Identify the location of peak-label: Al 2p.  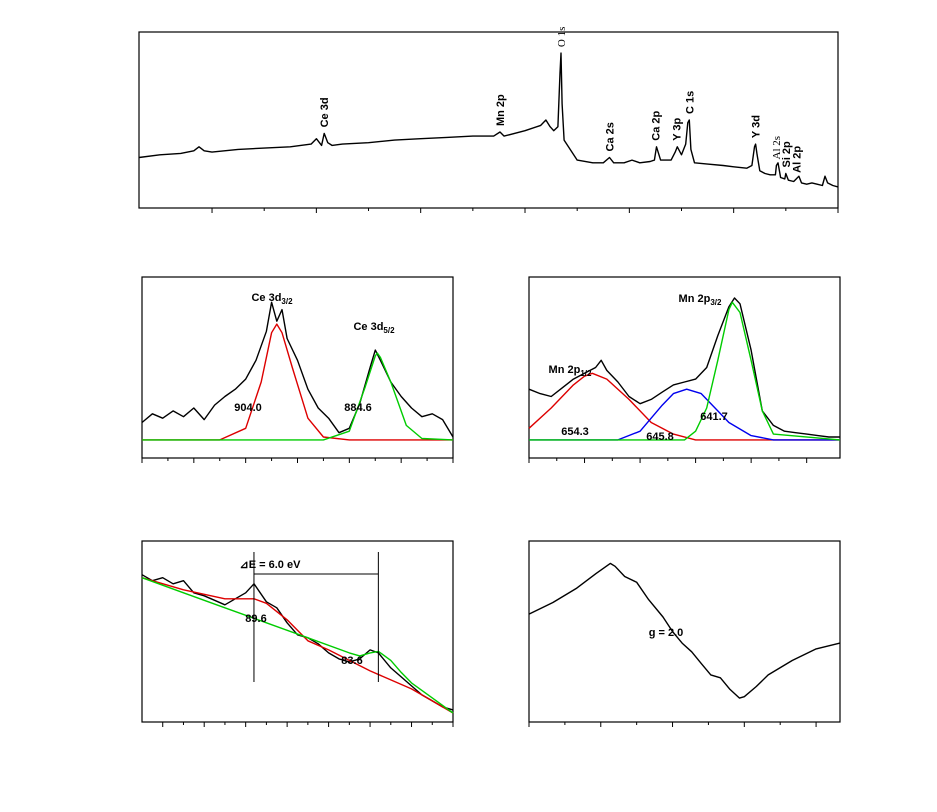
(797, 159).